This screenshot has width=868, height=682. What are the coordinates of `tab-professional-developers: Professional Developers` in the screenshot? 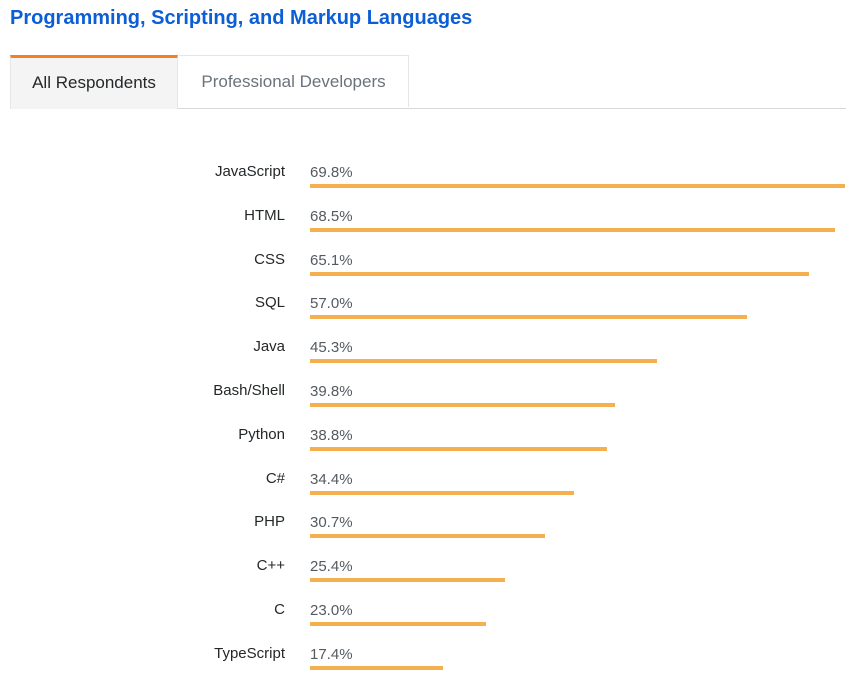 It's located at (294, 81).